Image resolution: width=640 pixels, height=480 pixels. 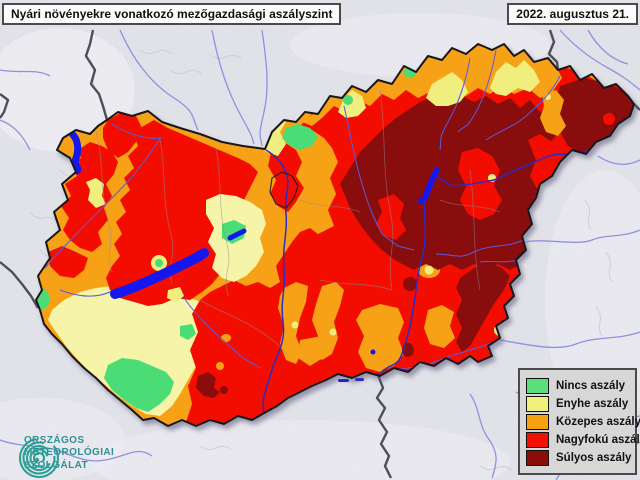 I want to click on ferto-lake, so click(x=75, y=153).